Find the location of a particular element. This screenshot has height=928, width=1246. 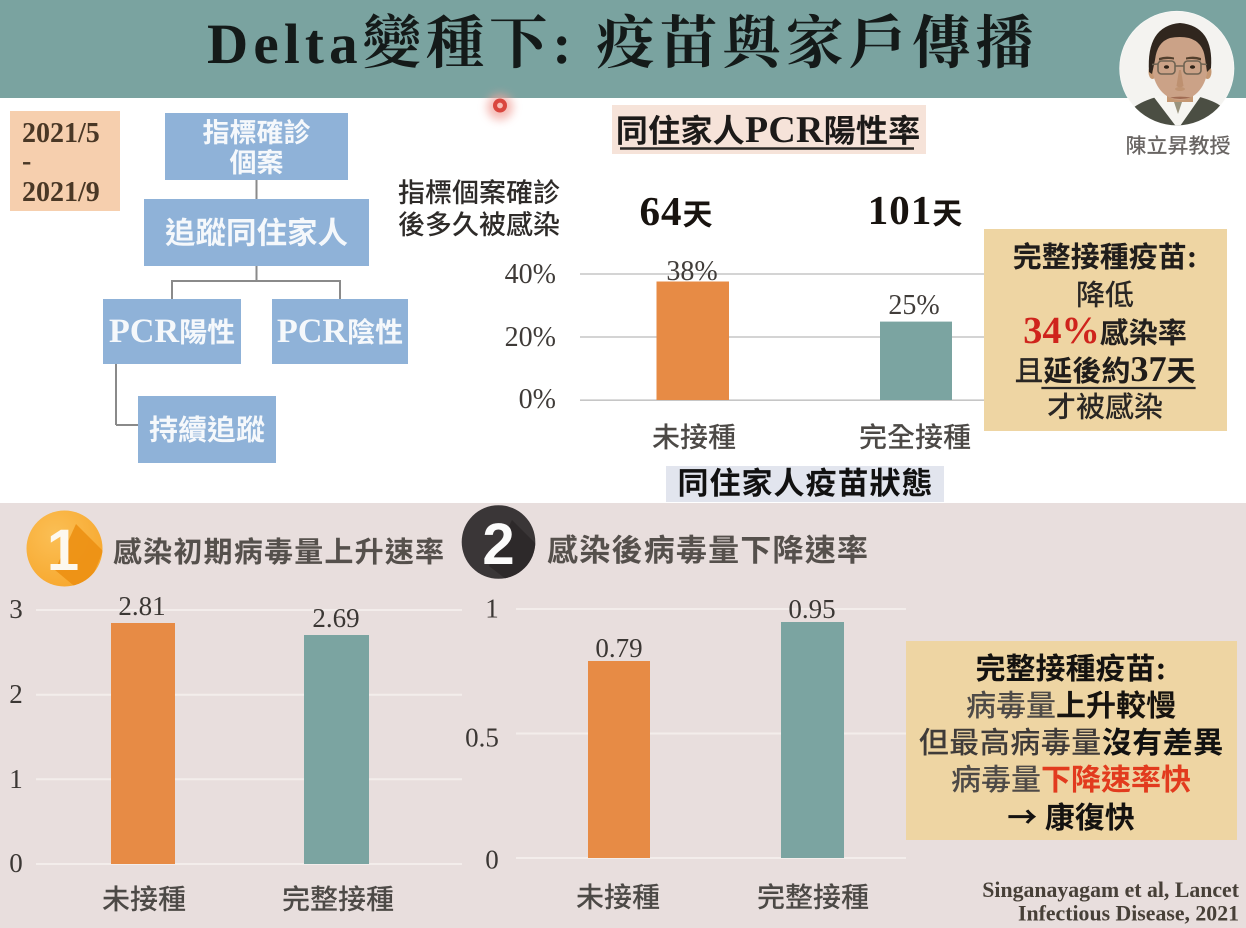

svg-text: Singanayagam et al, Lancet is located at coordinates (1110, 890).